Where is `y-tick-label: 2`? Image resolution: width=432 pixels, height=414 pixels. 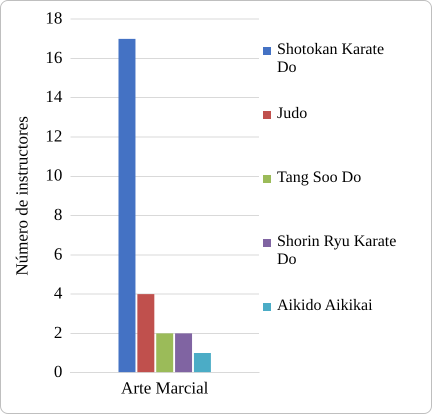 y-tick-label: 2 is located at coordinates (58, 332).